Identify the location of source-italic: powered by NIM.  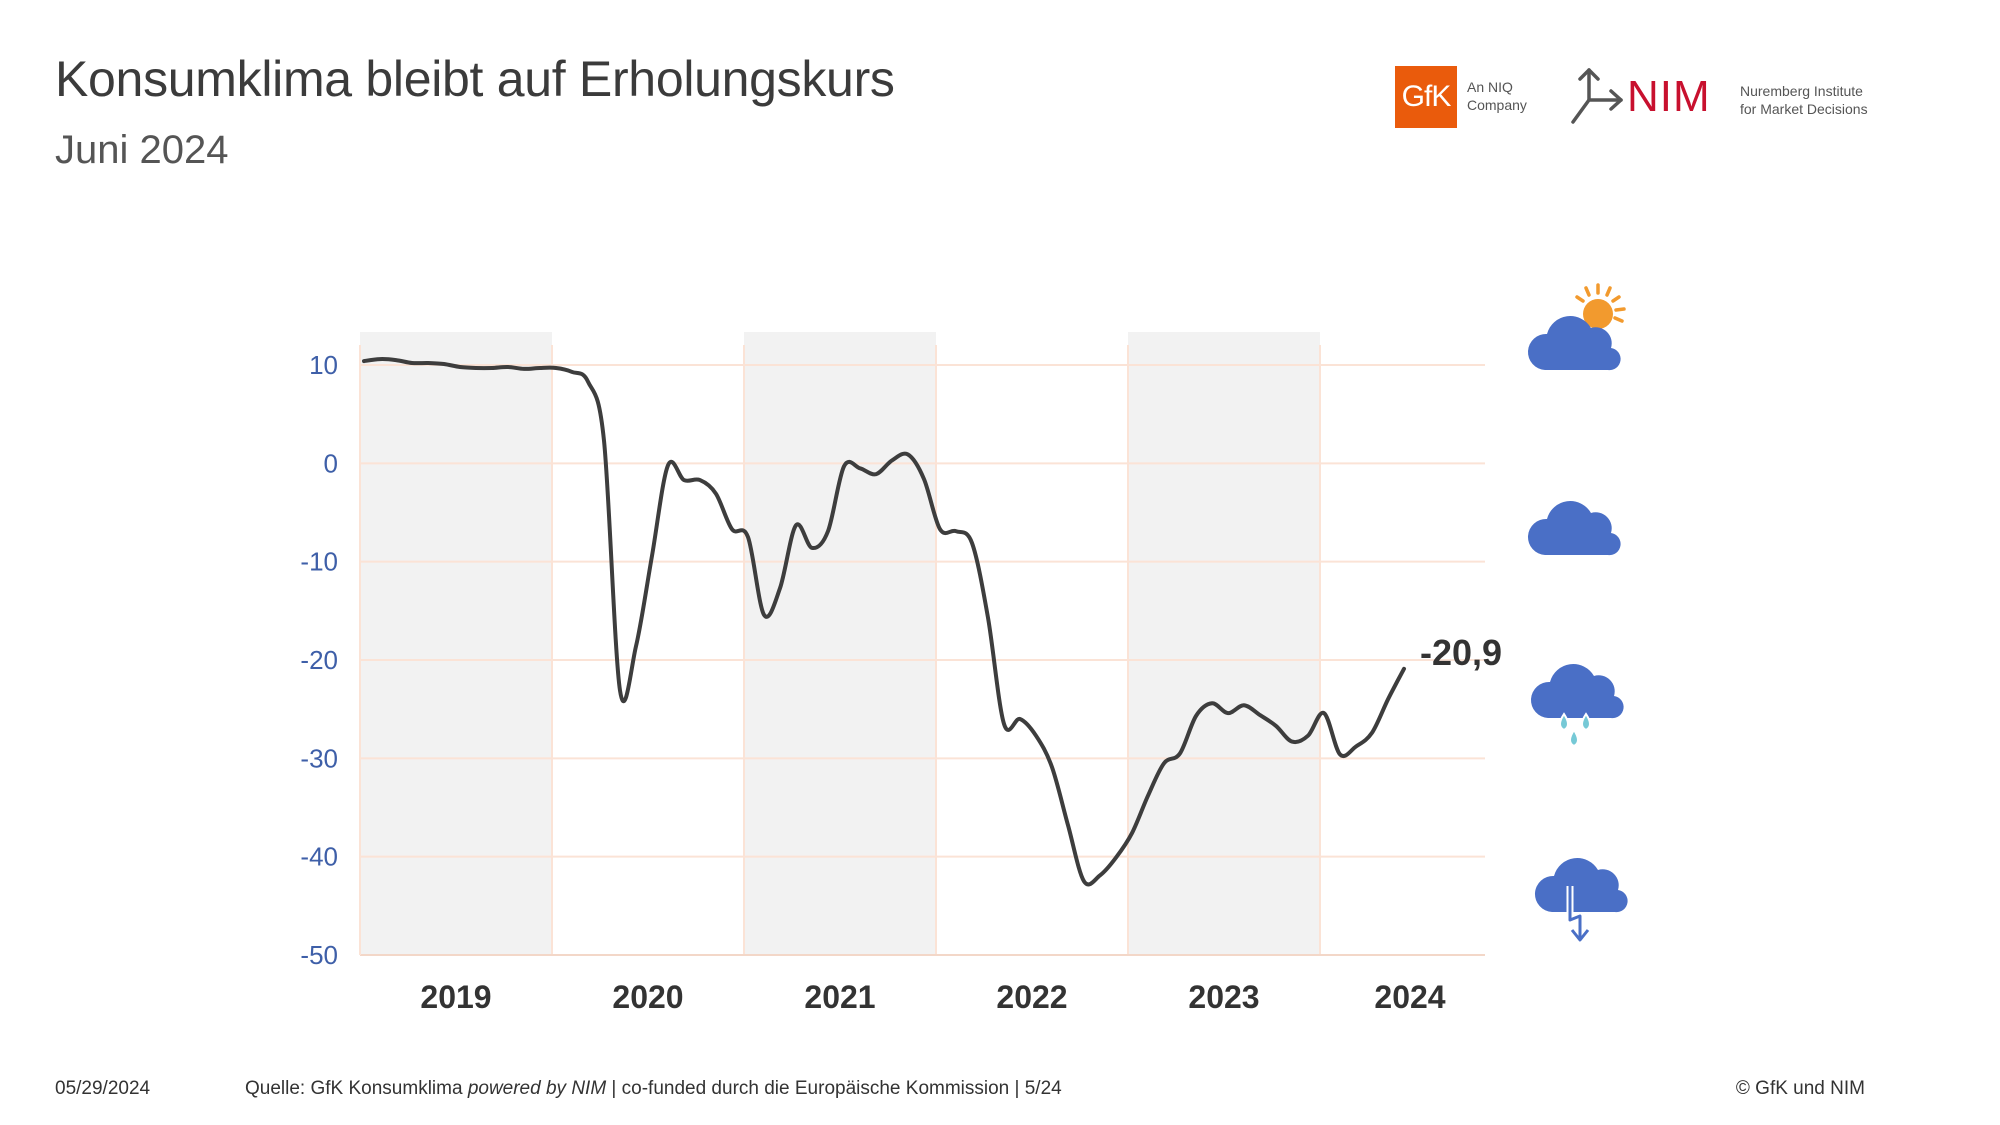
(537, 1088).